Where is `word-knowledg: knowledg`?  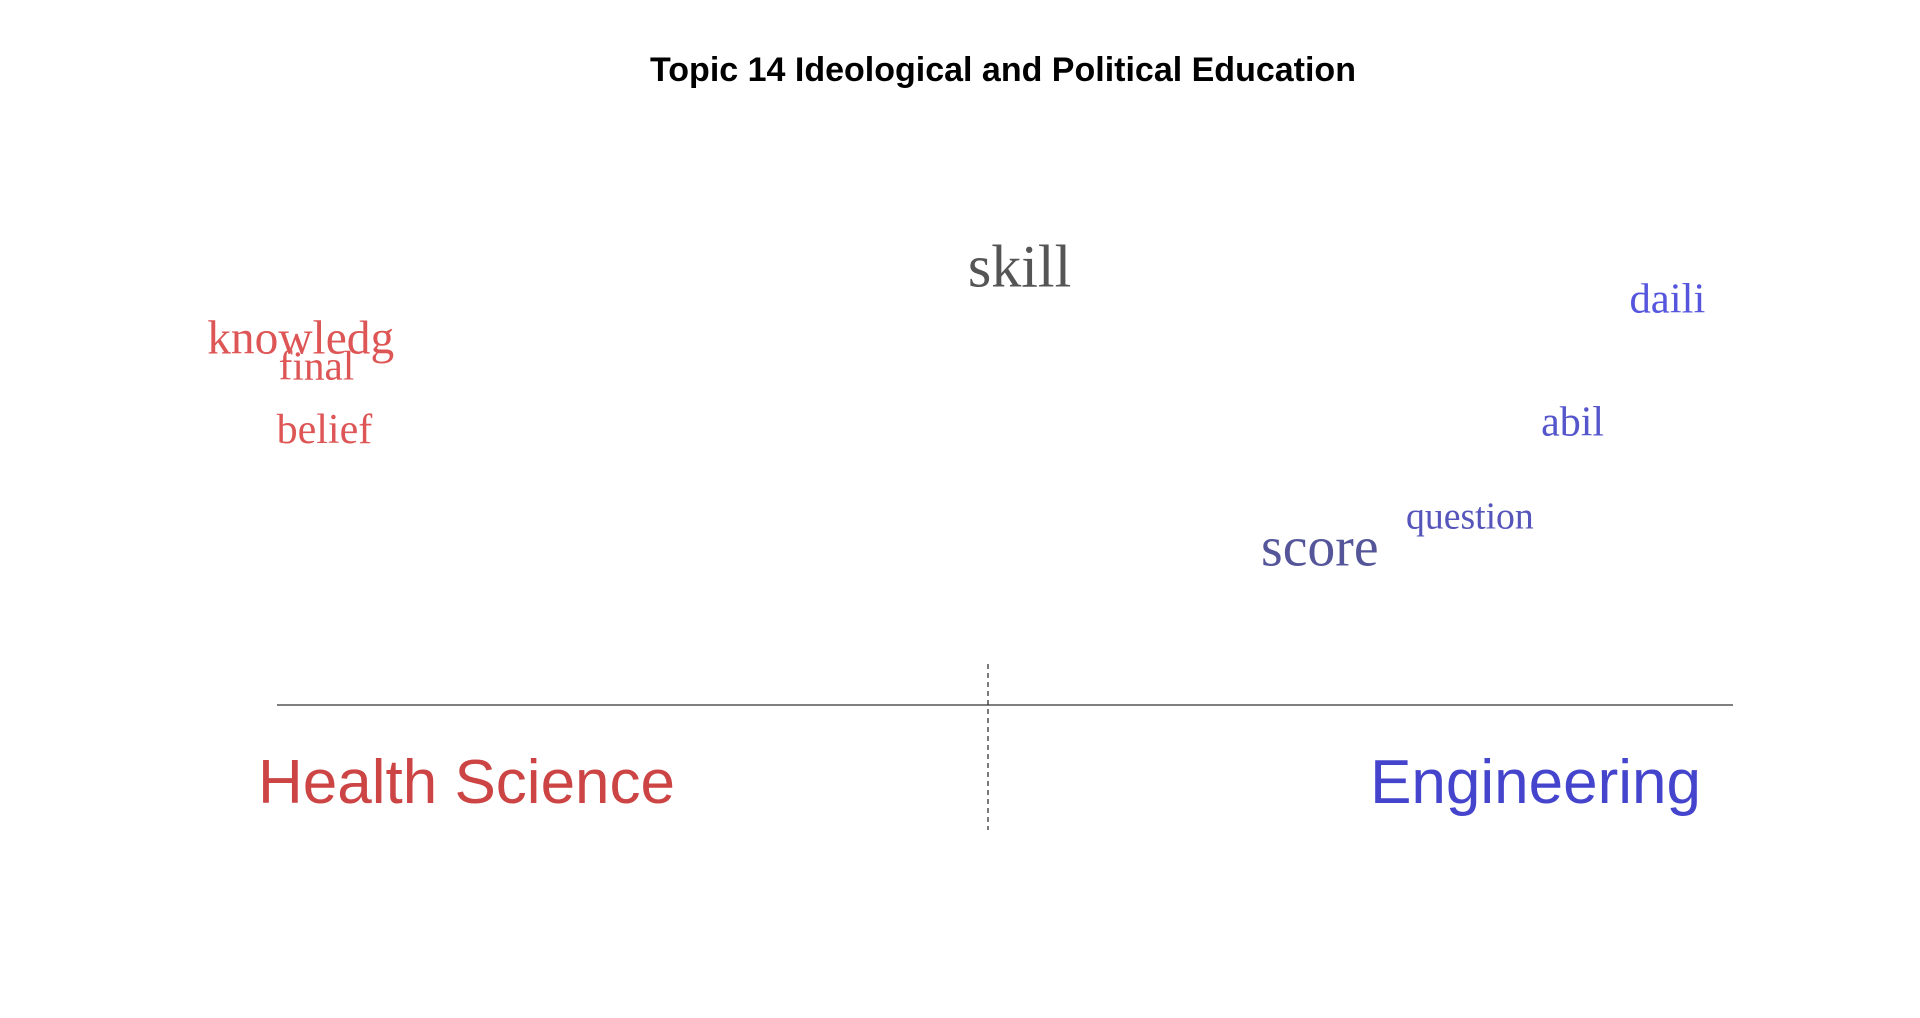
word-knowledg: knowledg is located at coordinates (300, 339).